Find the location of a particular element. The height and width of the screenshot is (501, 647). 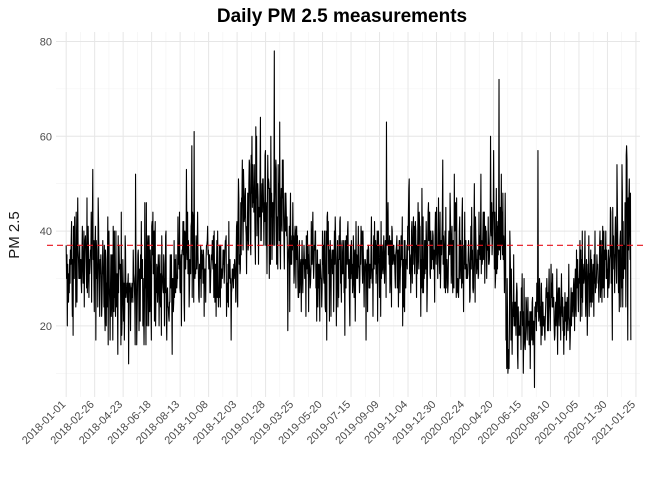

chart-title: Daily PM 2.5 measurements is located at coordinates (342, 16).